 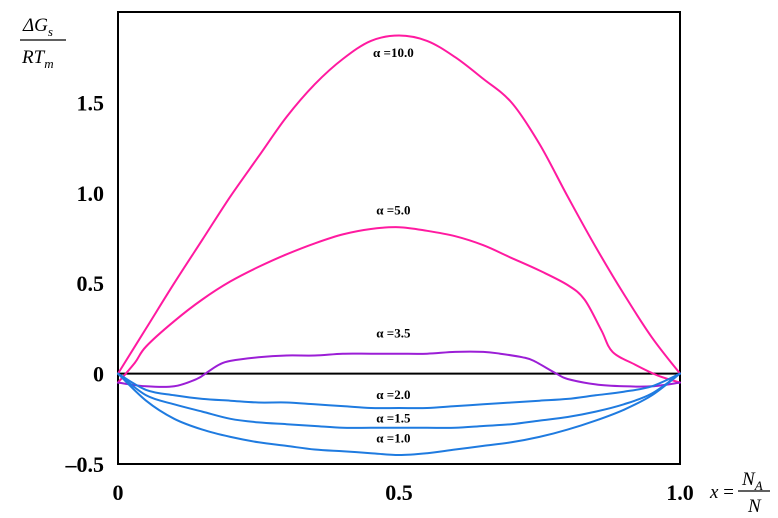 What do you see at coordinates (393, 52) in the screenshot?
I see `series-label-alpha-10-0: α =10.0` at bounding box center [393, 52].